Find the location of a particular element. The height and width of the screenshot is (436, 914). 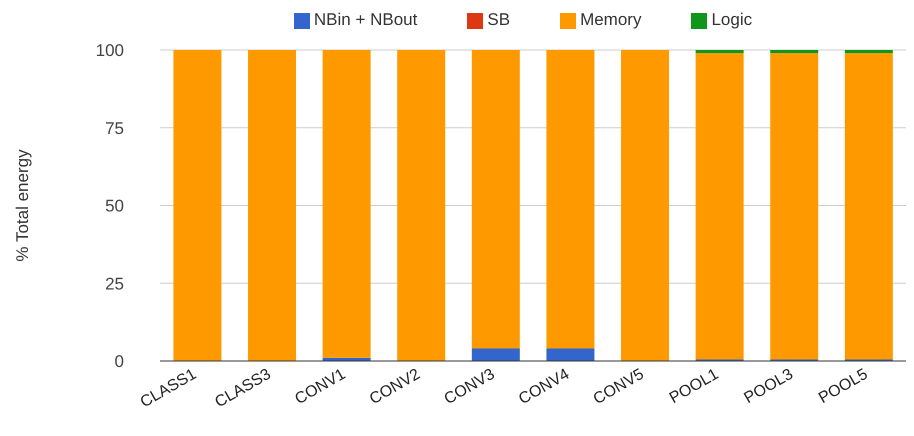

y-axis-title: % Total energy is located at coordinates (22, 205).